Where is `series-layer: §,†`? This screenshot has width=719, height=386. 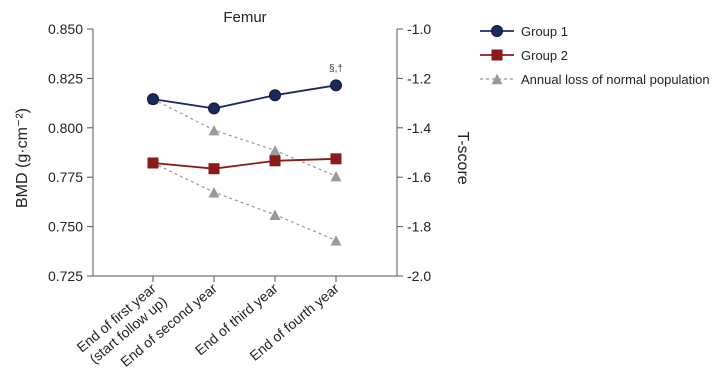
series-layer: §,† is located at coordinates (245, 154).